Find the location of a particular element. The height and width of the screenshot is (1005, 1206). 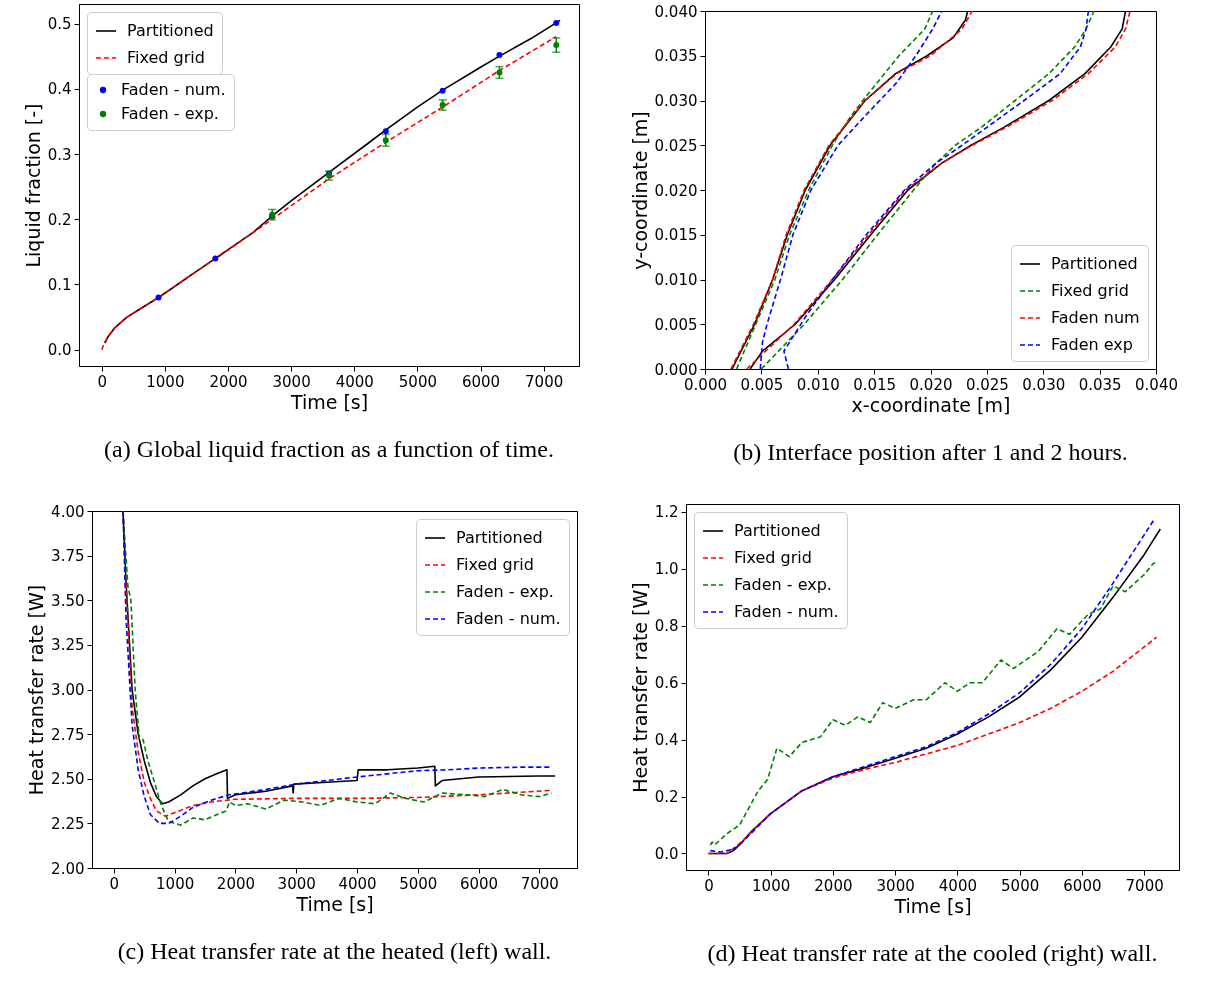

y-tick-label: 0.8 is located at coordinates (666, 626).